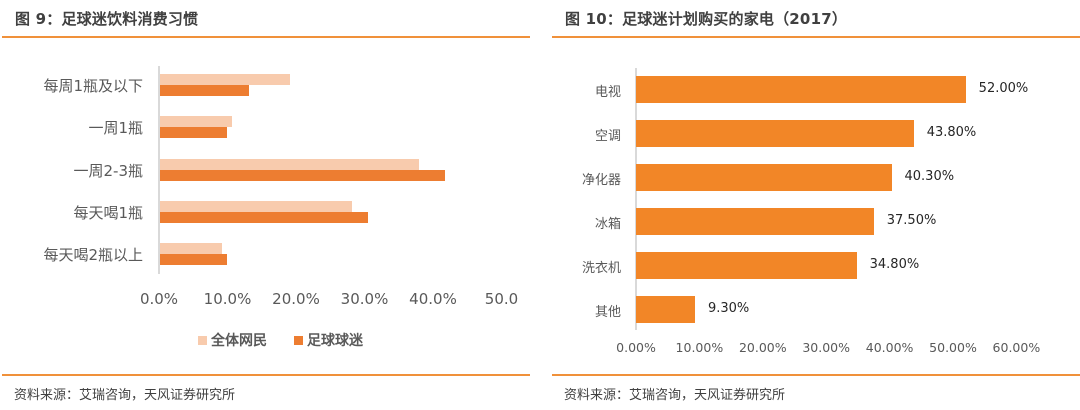 Image resolution: width=1080 pixels, height=410 pixels. I want to click on category-label: 电视, so click(607, 92).